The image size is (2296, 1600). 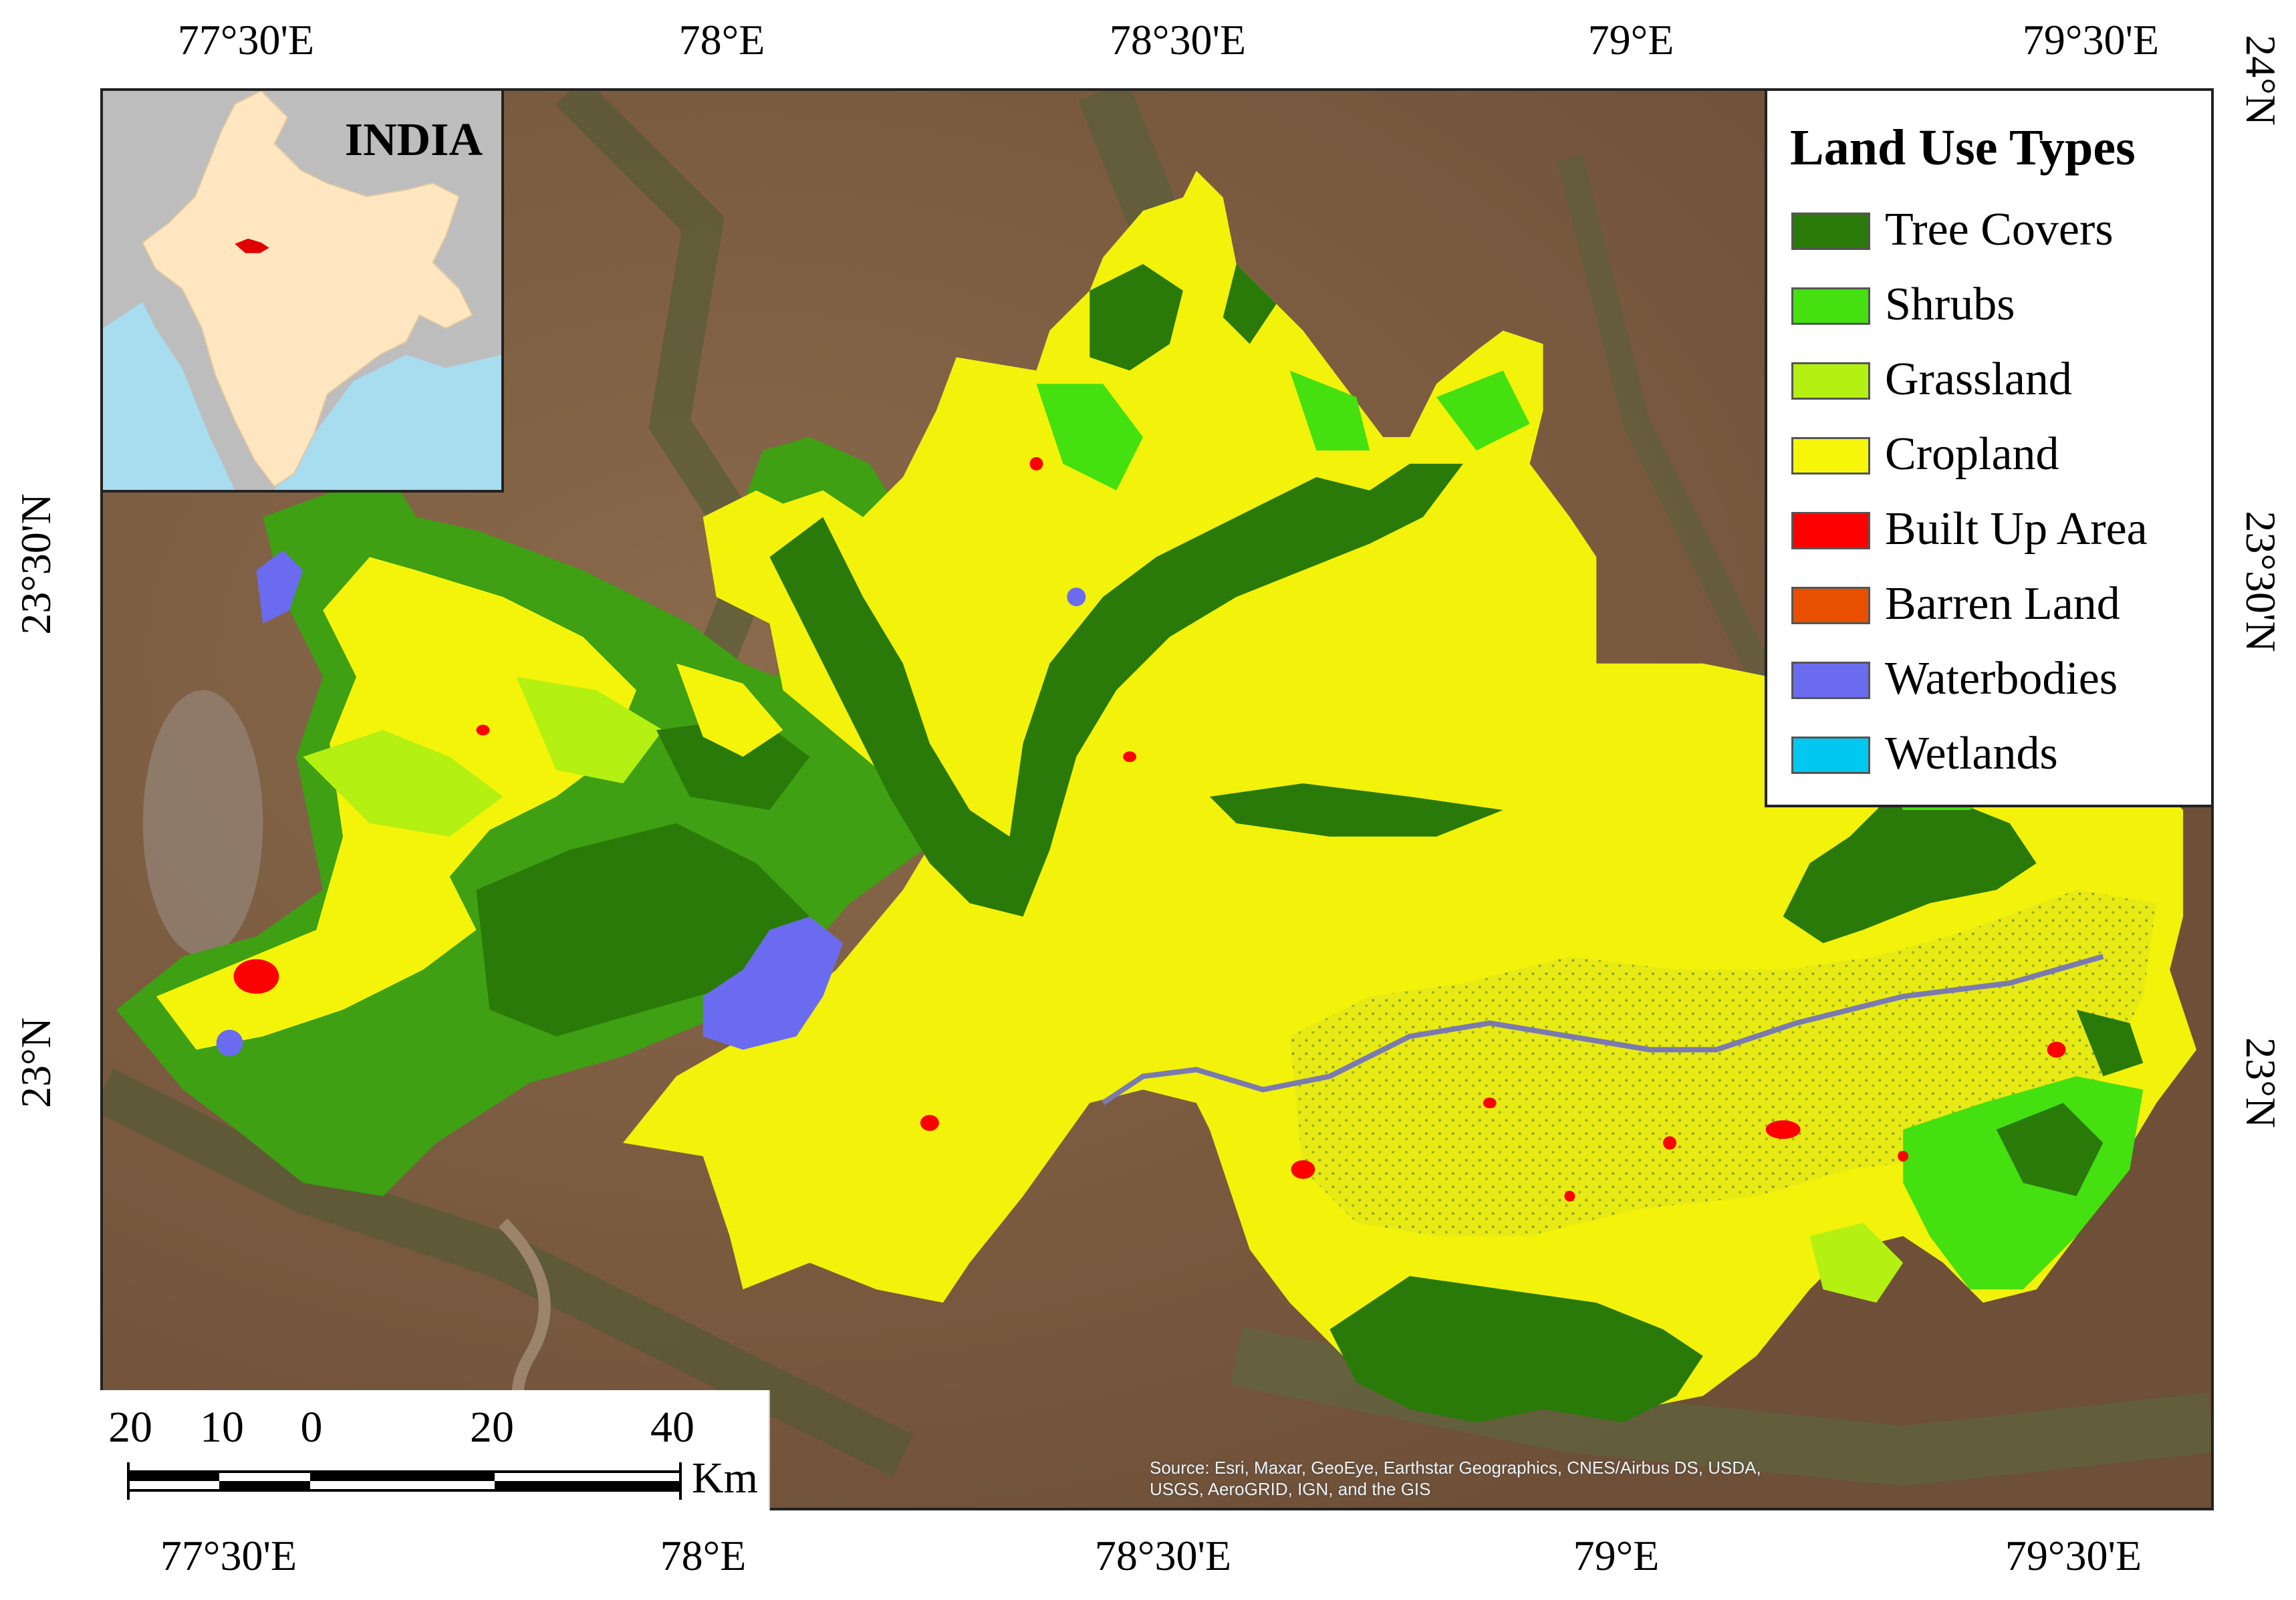 What do you see at coordinates (311, 1427) in the screenshot?
I see `scale-tick-label: 0` at bounding box center [311, 1427].